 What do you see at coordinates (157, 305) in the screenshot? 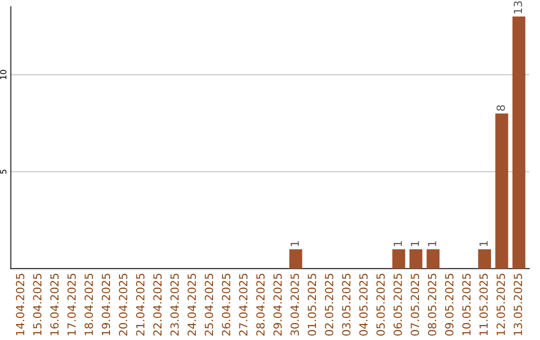
I see `x-tick-label: 22.04.2025` at bounding box center [157, 305].